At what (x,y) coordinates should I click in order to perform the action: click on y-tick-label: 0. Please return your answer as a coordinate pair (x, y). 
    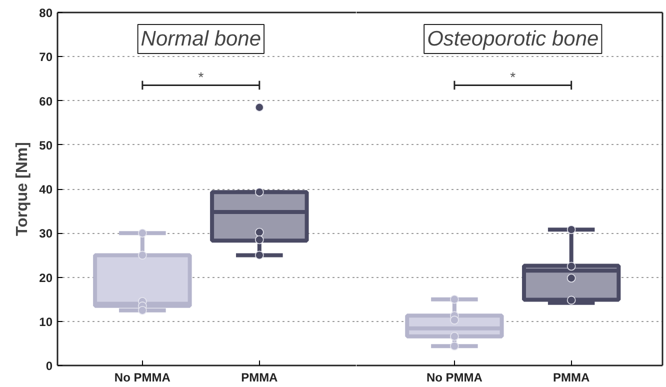
    Looking at the image, I should click on (49, 366).